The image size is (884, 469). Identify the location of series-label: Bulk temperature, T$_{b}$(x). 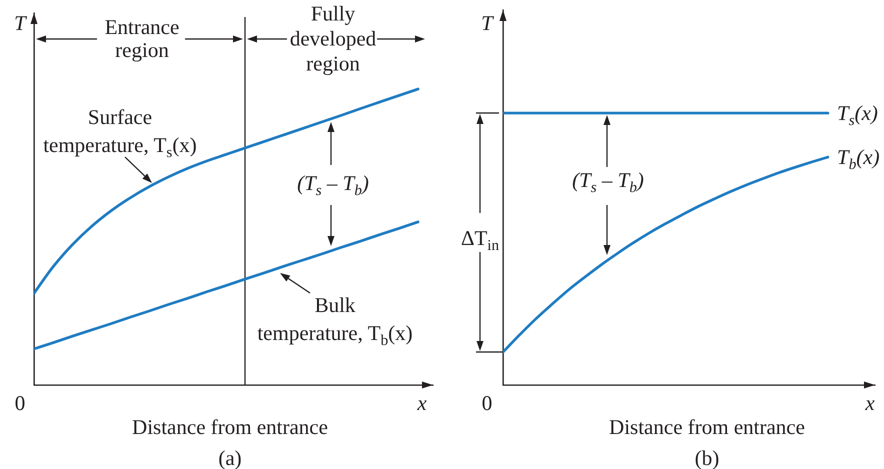
(335, 321).